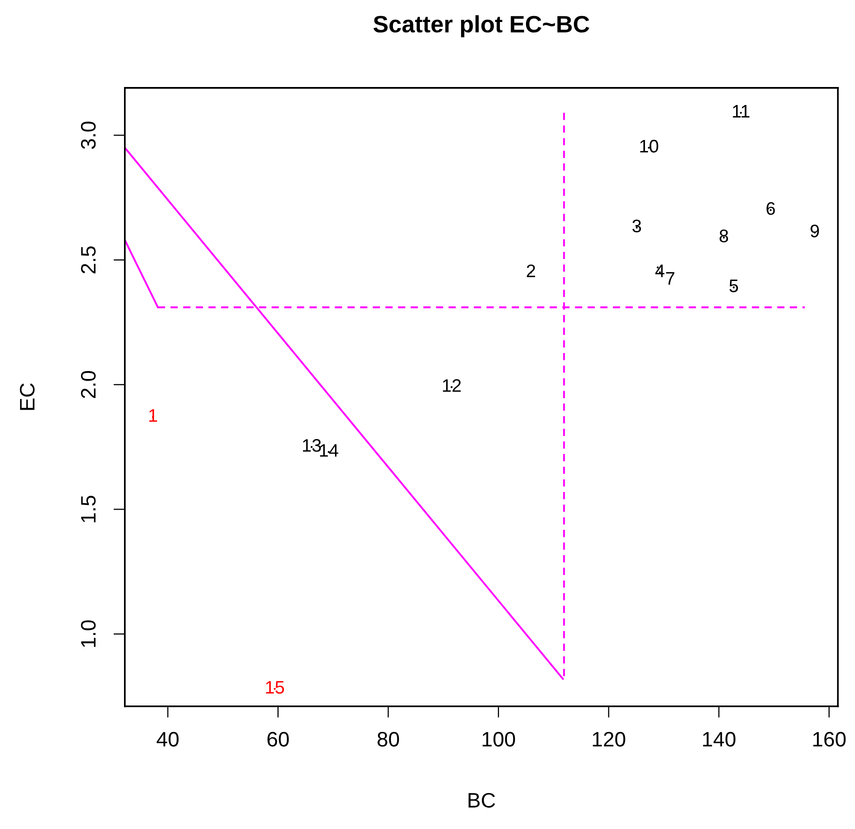  Describe the element at coordinates (814, 231) in the screenshot. I see `annotation: 9` at that location.